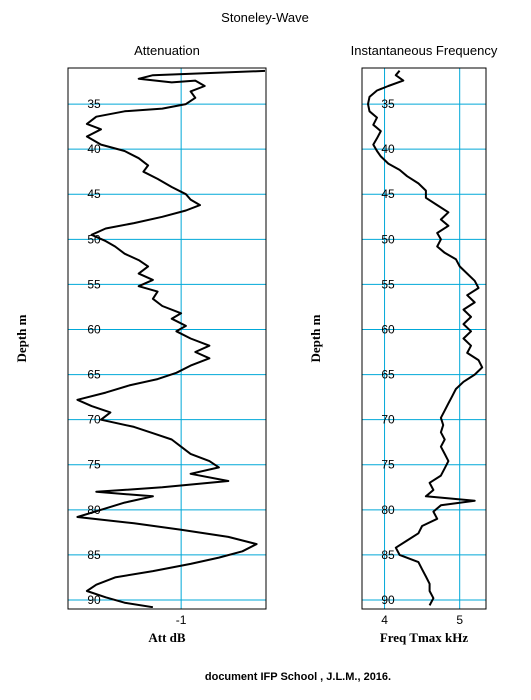 Image resolution: width=531 pixels, height=700 pixels. What do you see at coordinates (388, 420) in the screenshot?
I see `freq-depth-tick-label: 70` at bounding box center [388, 420].